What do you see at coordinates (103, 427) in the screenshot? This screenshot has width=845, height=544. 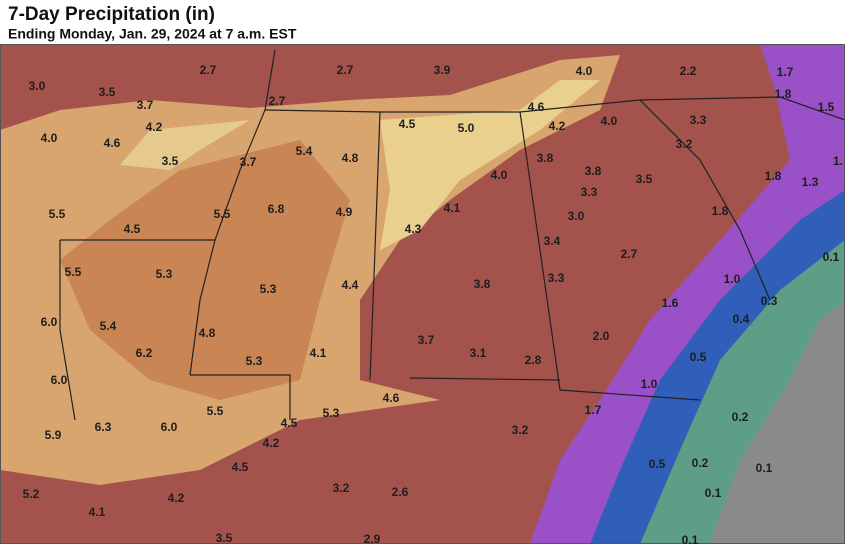 I see `precip-label: 6.3` at bounding box center [103, 427].